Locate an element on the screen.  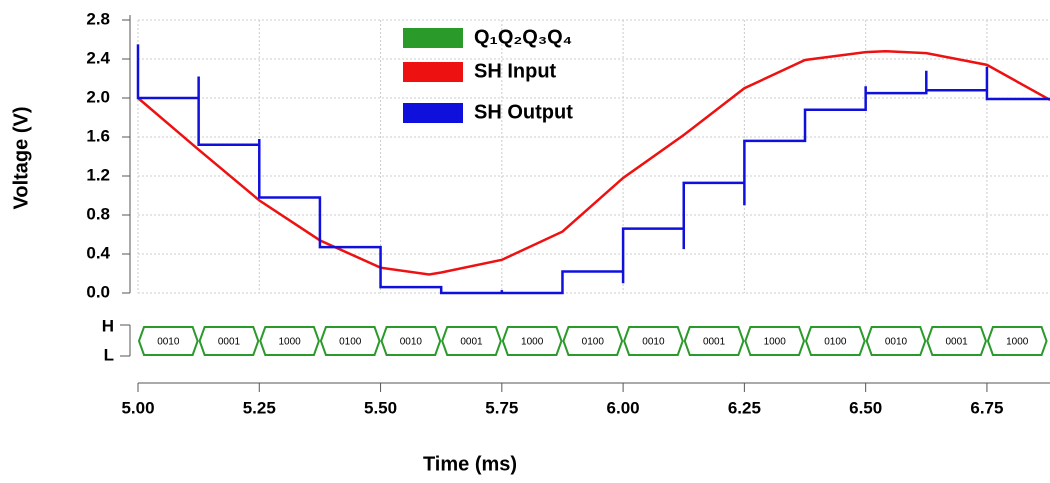
y-tick-label: 0.8 is located at coordinates (98, 213).